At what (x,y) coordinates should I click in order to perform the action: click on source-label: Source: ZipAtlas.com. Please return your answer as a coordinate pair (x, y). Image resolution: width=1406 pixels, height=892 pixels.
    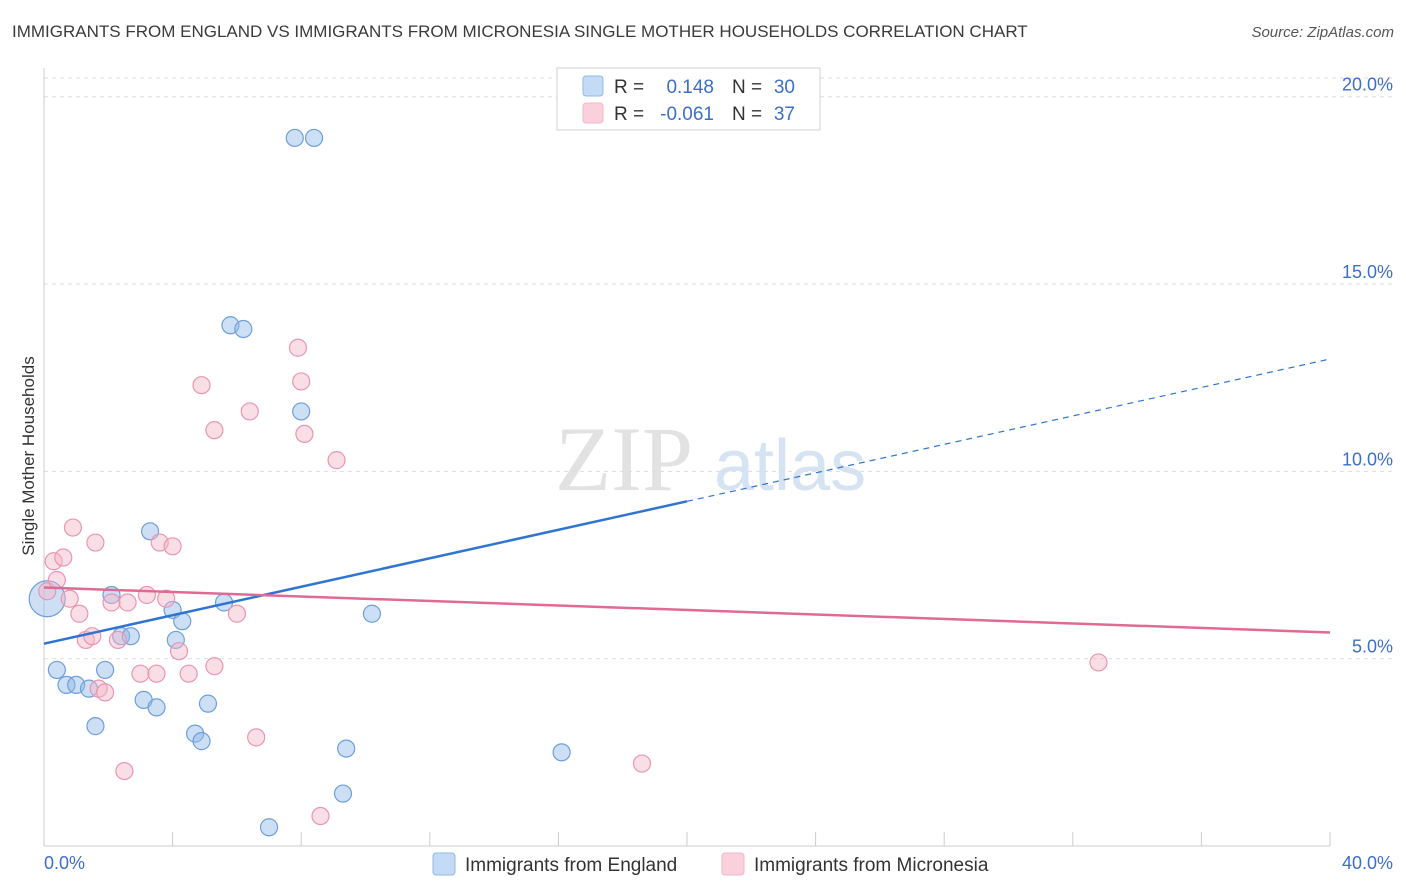
    Looking at the image, I should click on (1322, 32).